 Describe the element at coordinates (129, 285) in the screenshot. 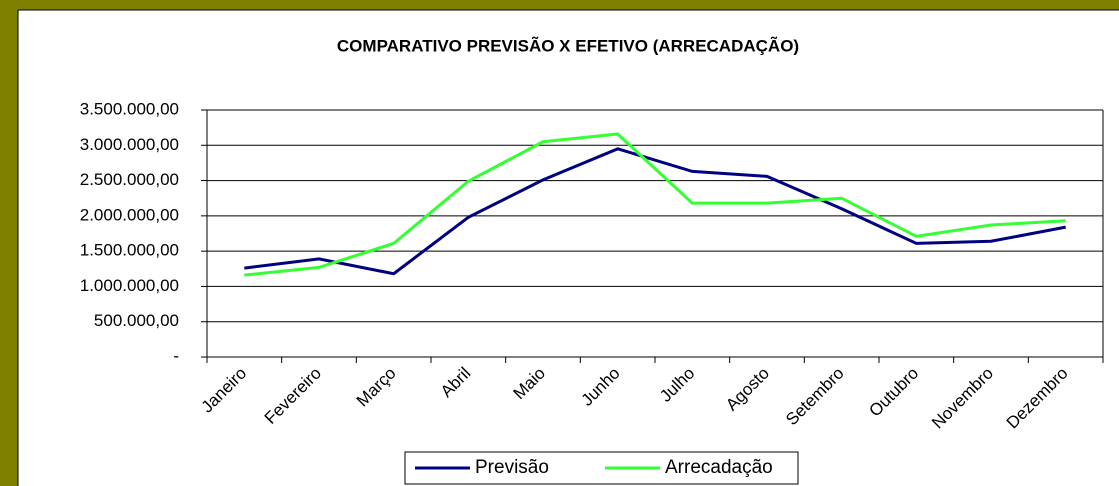

I see `y-tick-label: 1.000.000,00` at that location.